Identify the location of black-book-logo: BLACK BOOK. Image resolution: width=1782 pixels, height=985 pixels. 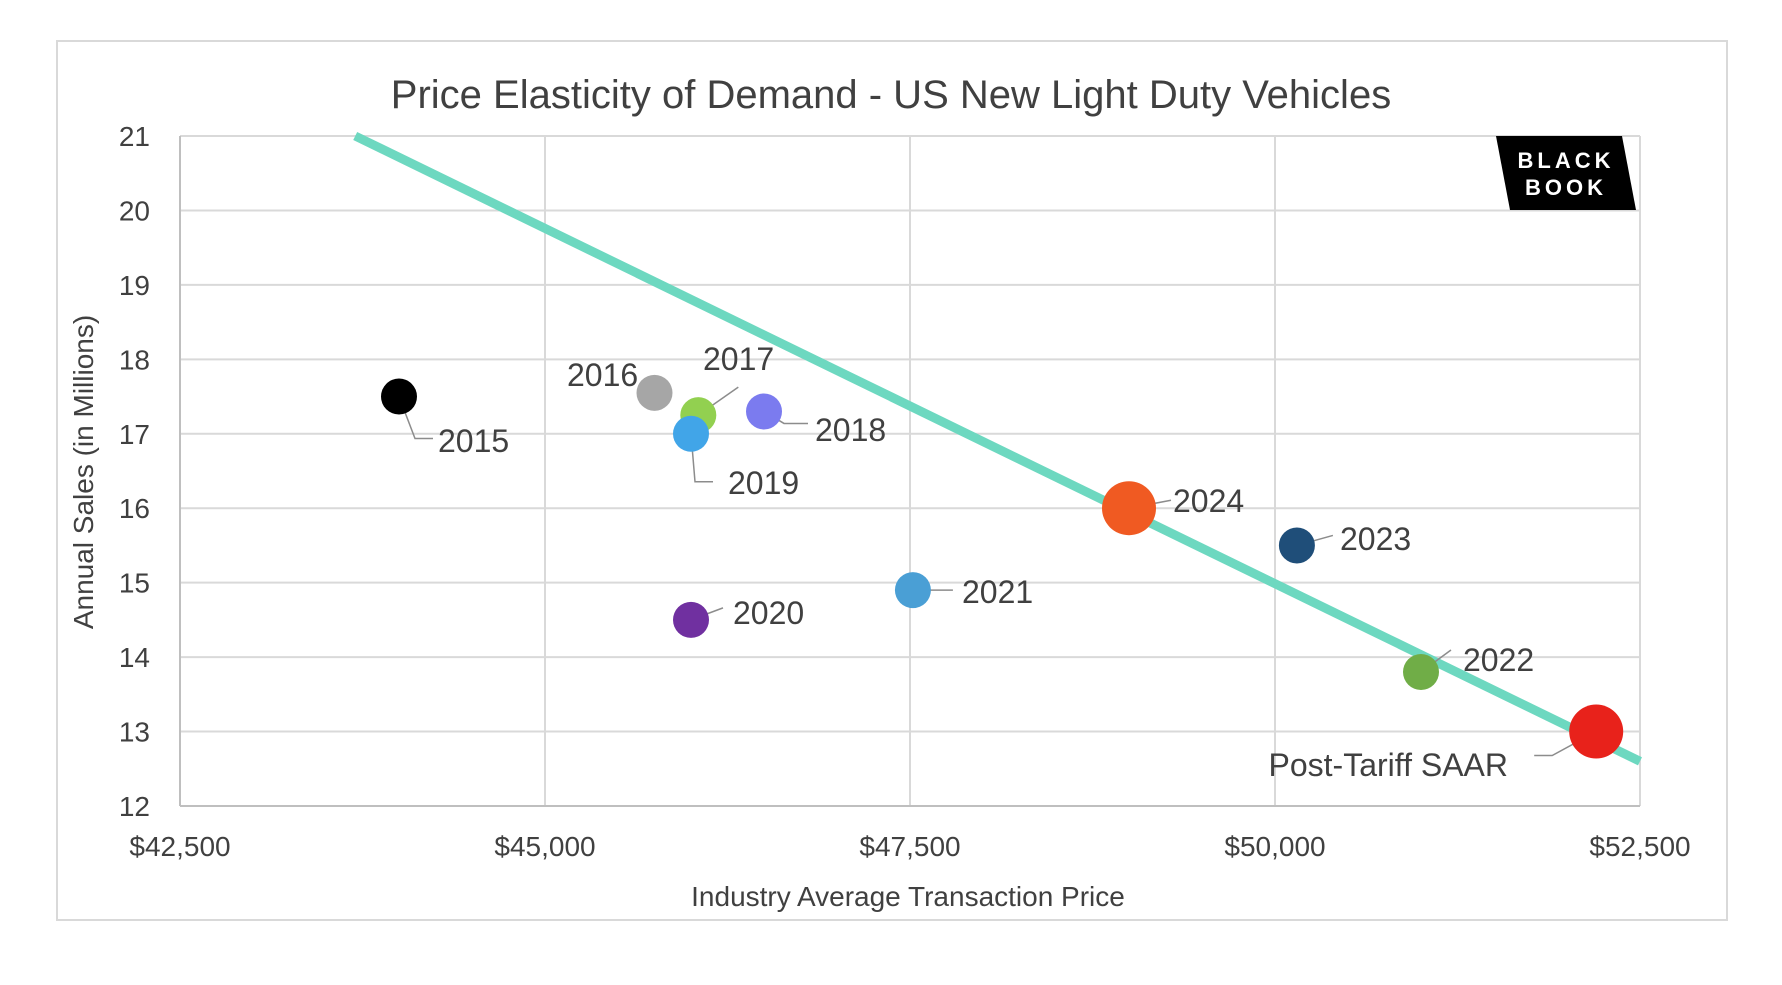
(1566, 173).